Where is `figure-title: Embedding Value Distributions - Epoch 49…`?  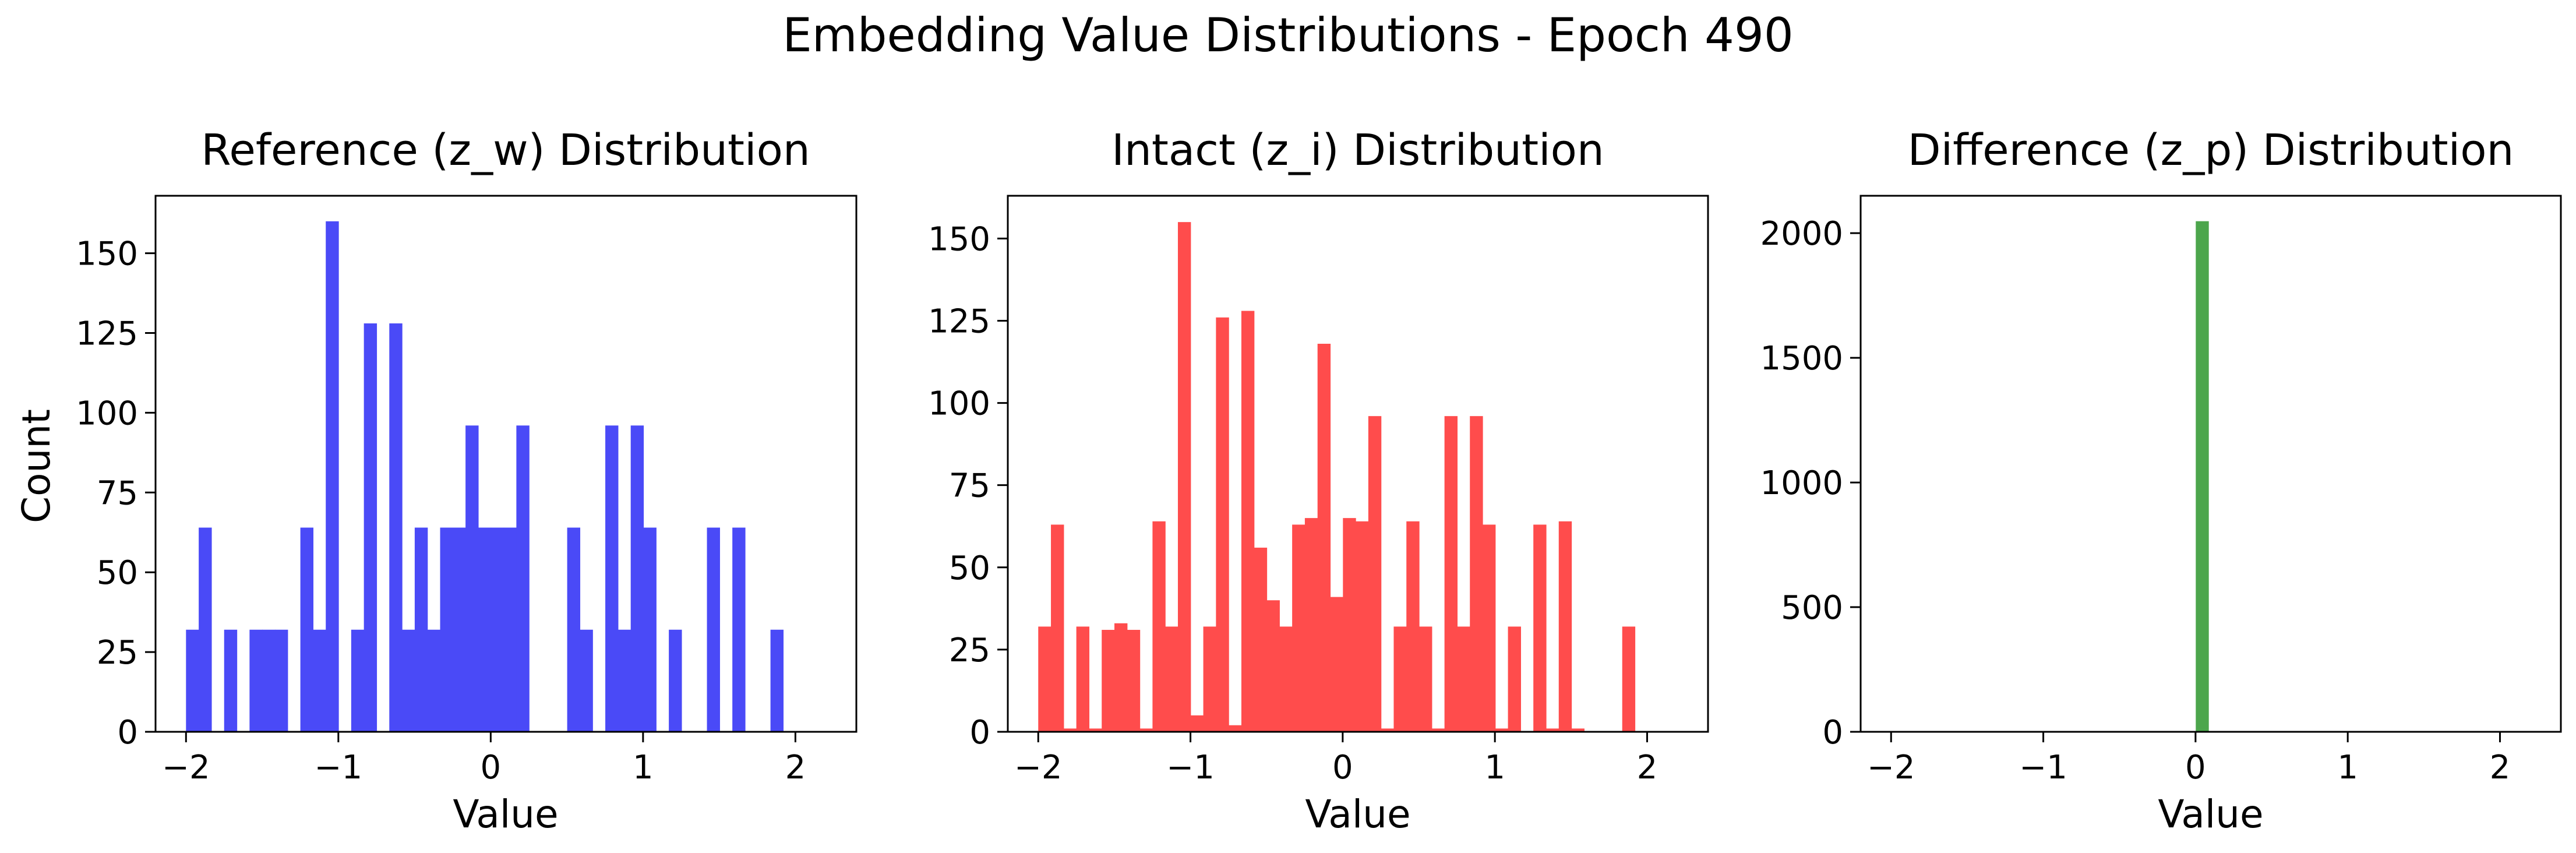 figure-title: Embedding Value Distributions - Epoch 49… is located at coordinates (1288, 35).